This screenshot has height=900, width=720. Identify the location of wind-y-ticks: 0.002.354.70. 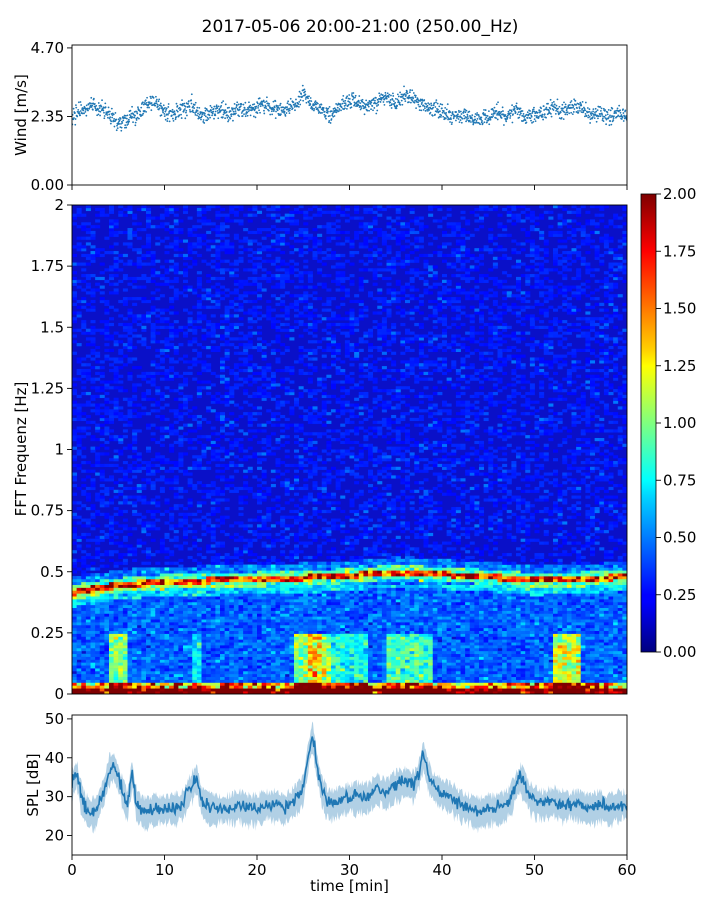
(51, 116).